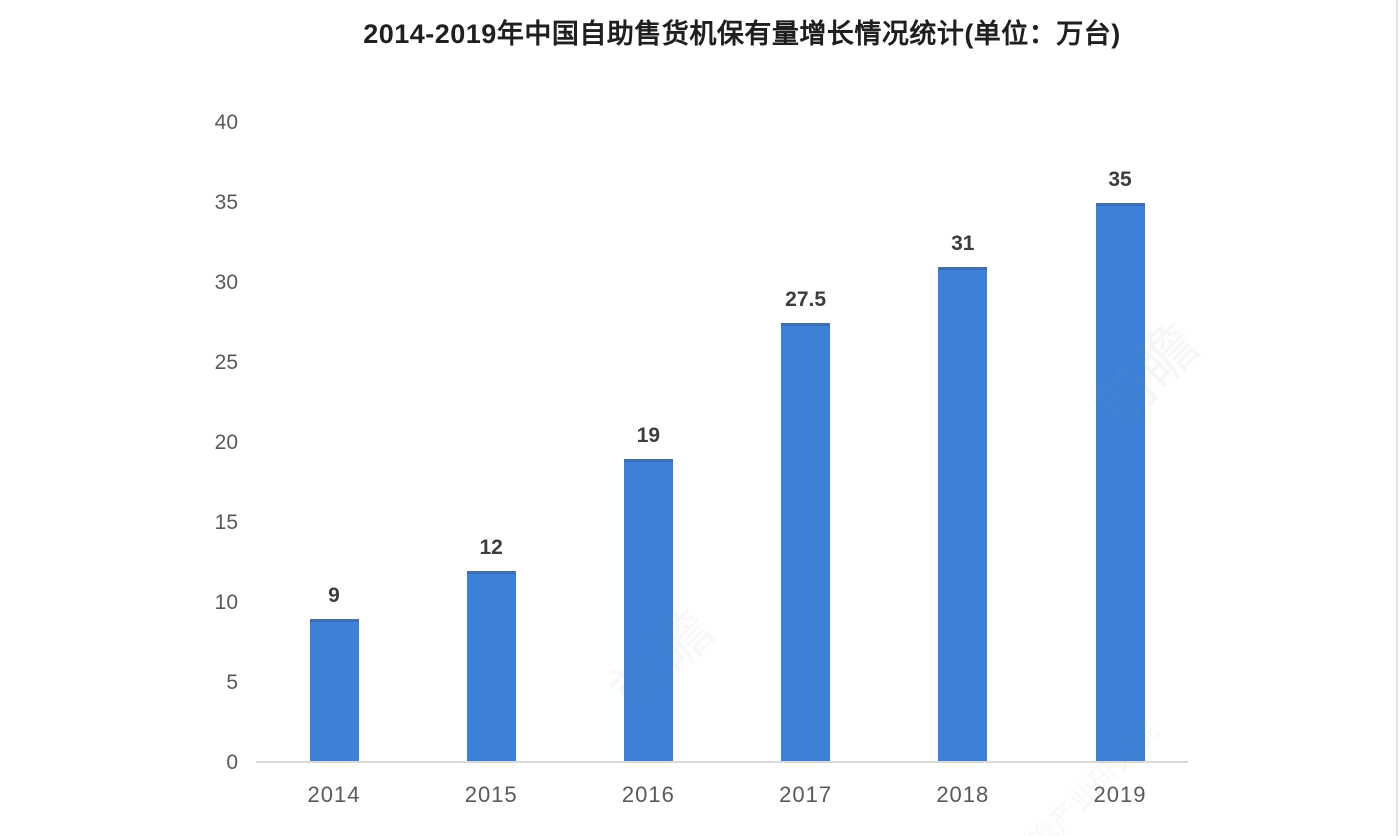 This screenshot has width=1400, height=836. What do you see at coordinates (226, 202) in the screenshot?
I see `y-axis-tick-label: 35` at bounding box center [226, 202].